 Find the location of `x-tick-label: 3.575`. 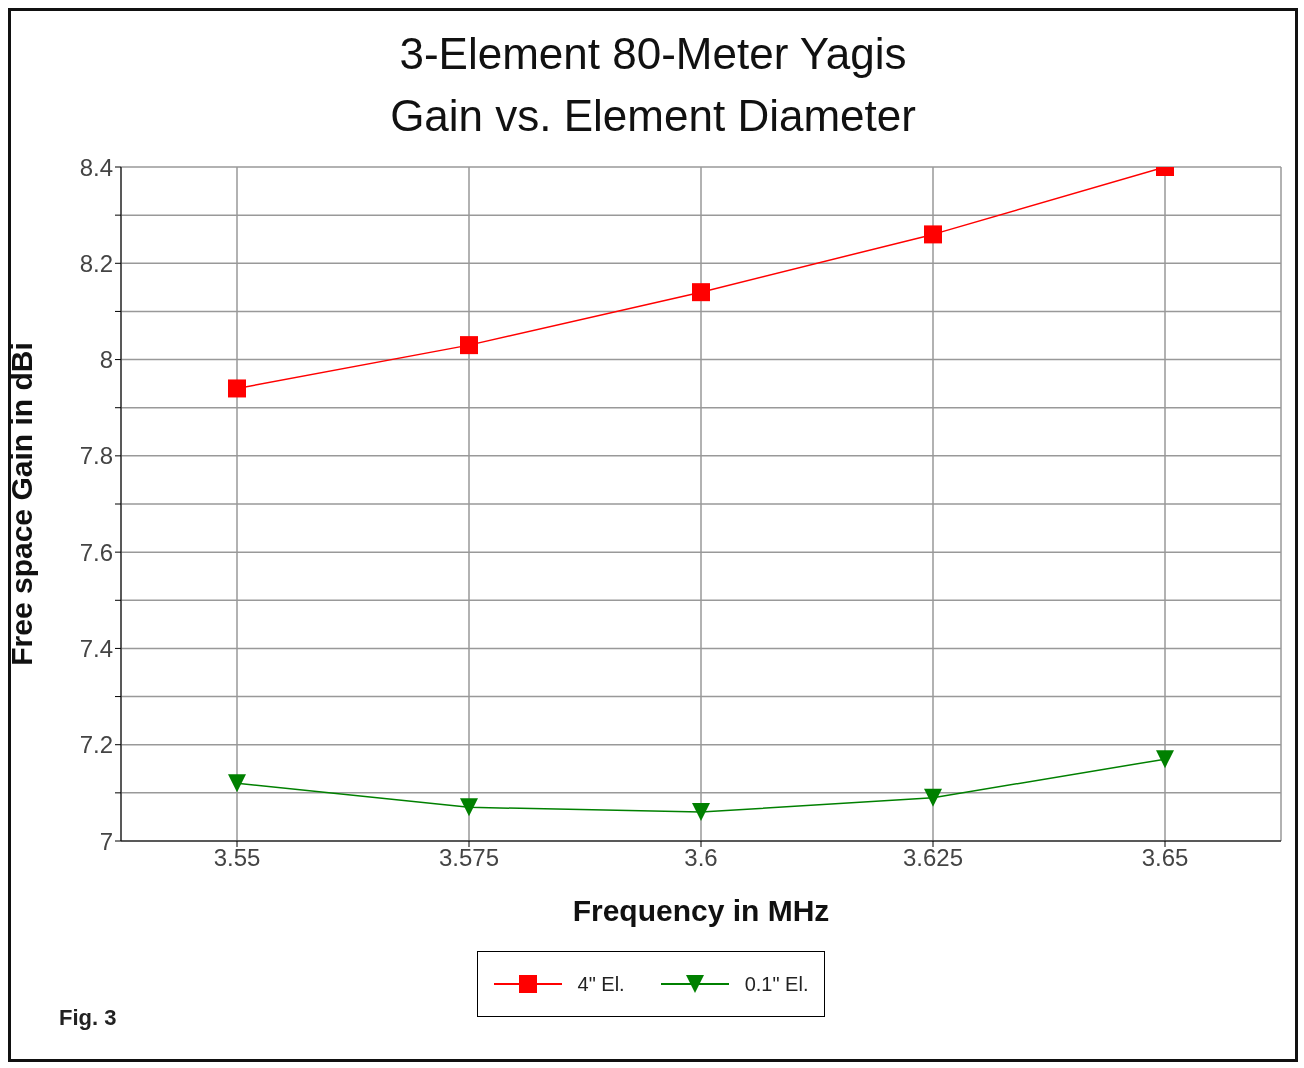

x-tick-label: 3.575 is located at coordinates (469, 858).